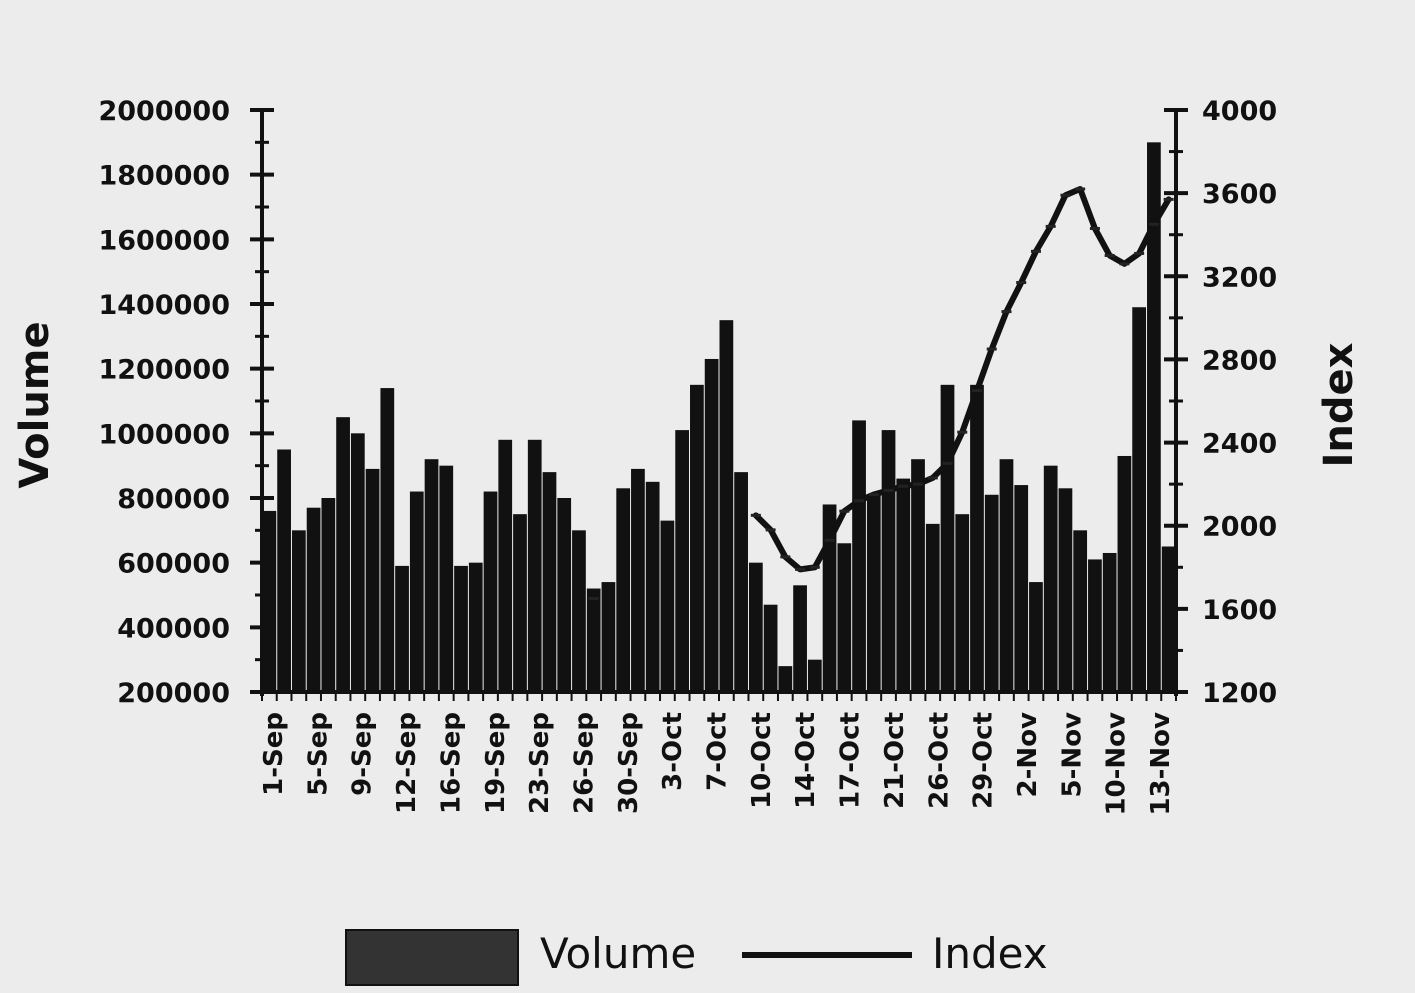  What do you see at coordinates (851, 760) in the screenshot?
I see `x-category-label: 17-Oct` at bounding box center [851, 760].